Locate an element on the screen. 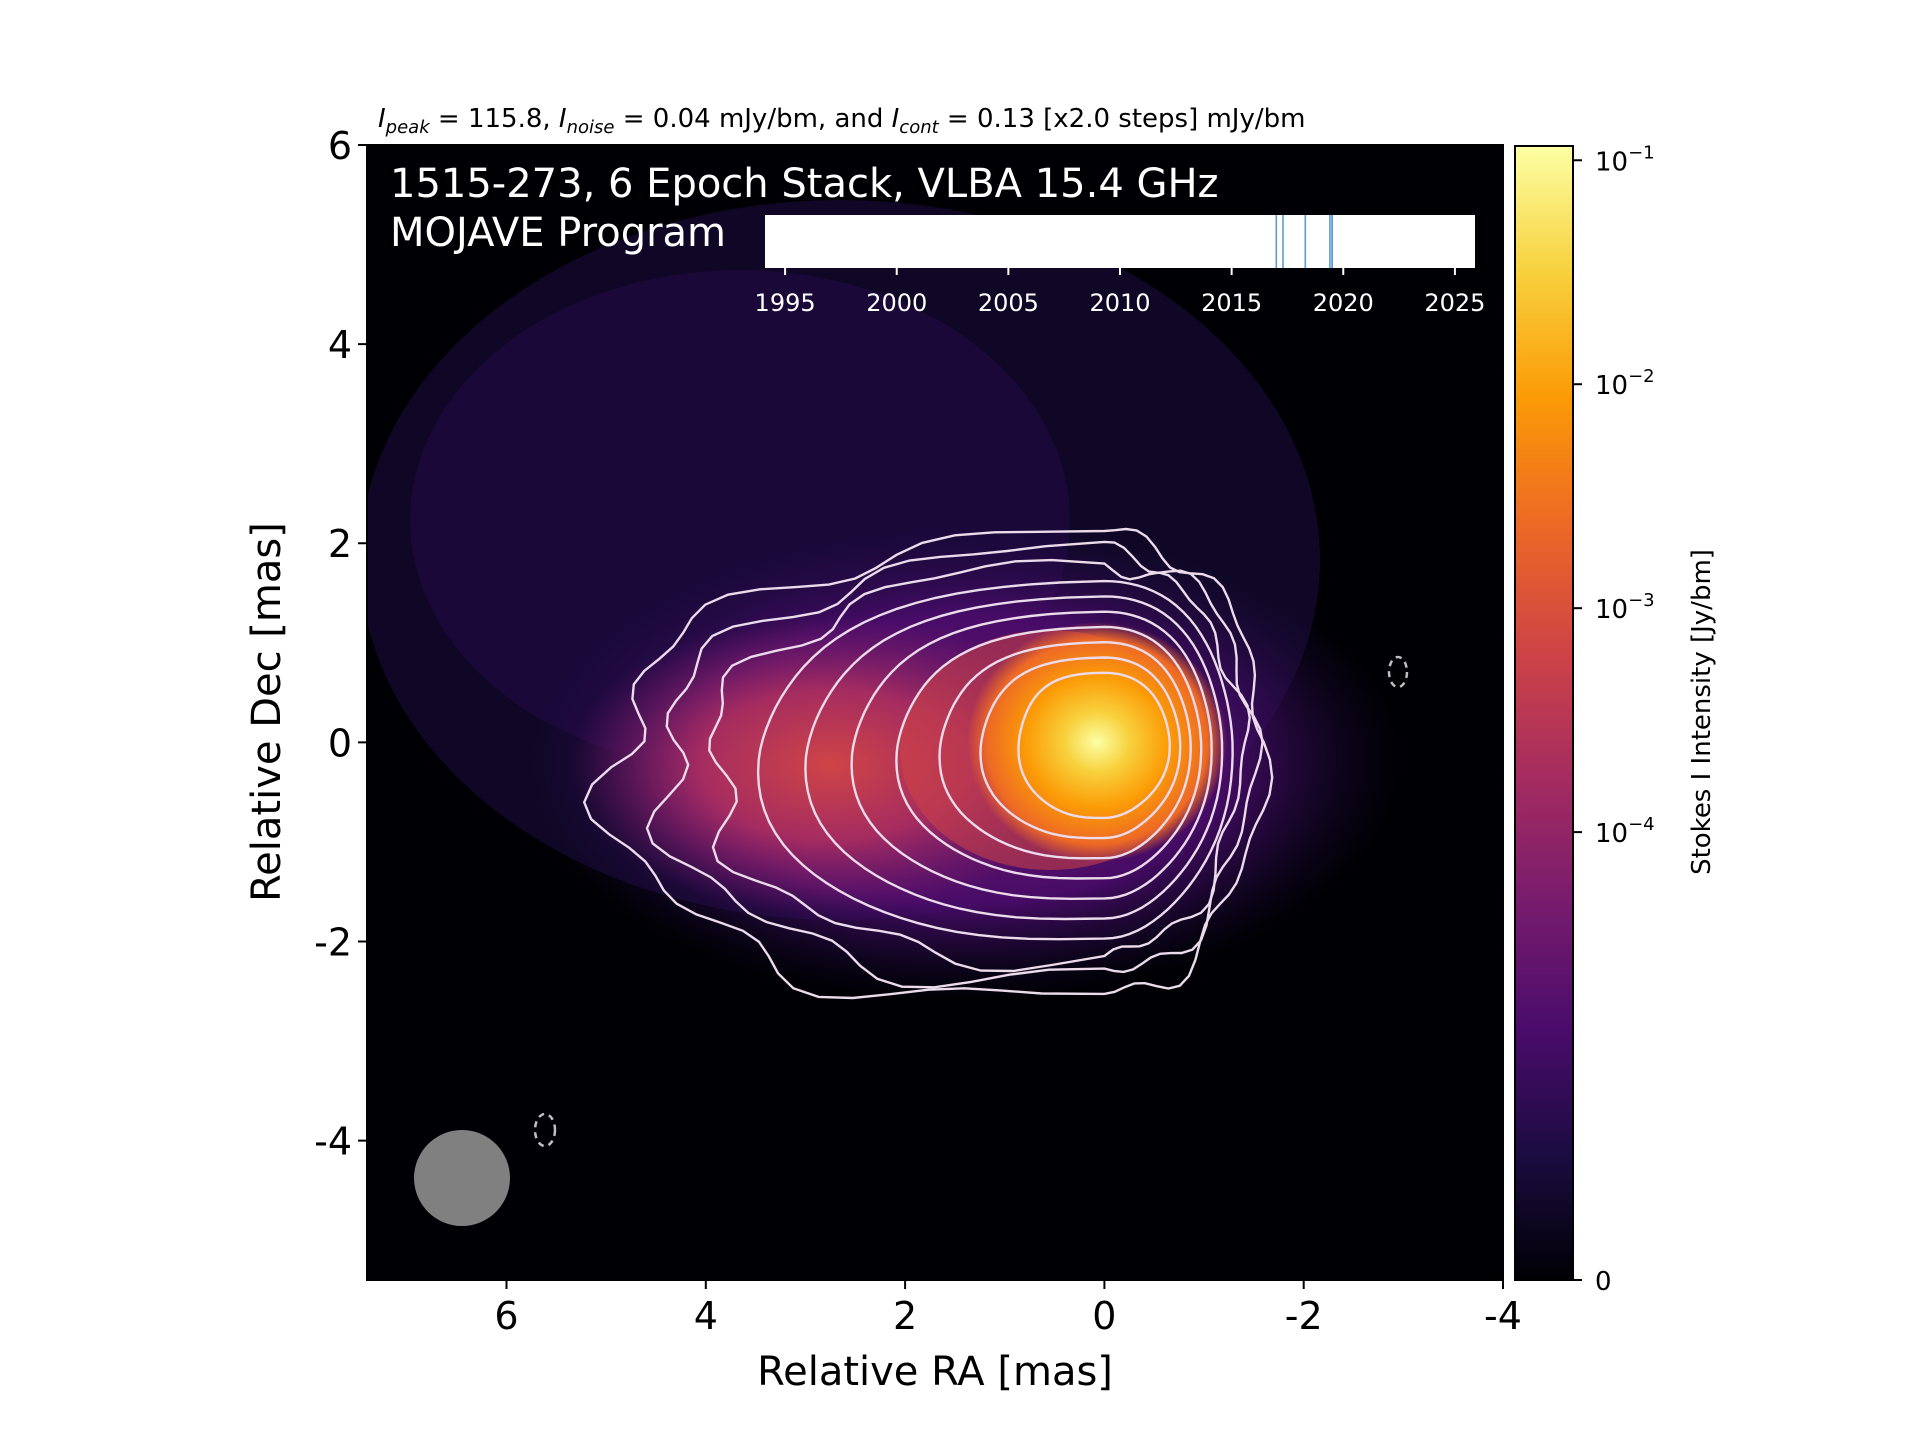 This screenshot has height=1440, width=1920. epoch-tick-label: 2025 is located at coordinates (1454, 303).